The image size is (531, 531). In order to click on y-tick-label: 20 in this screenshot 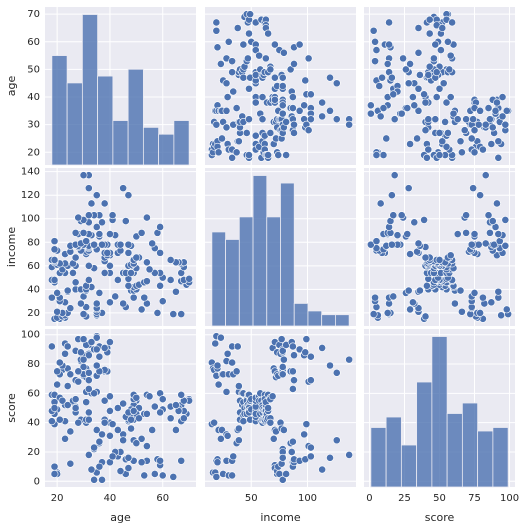, I will do `click(33, 152)`.